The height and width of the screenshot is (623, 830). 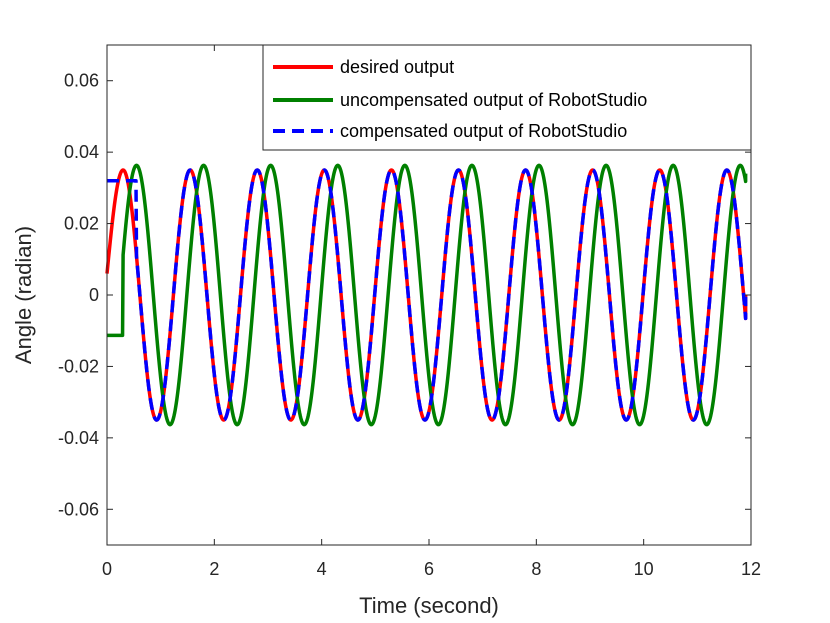 I want to click on y-tick-label: 0.02, so click(x=81, y=224).